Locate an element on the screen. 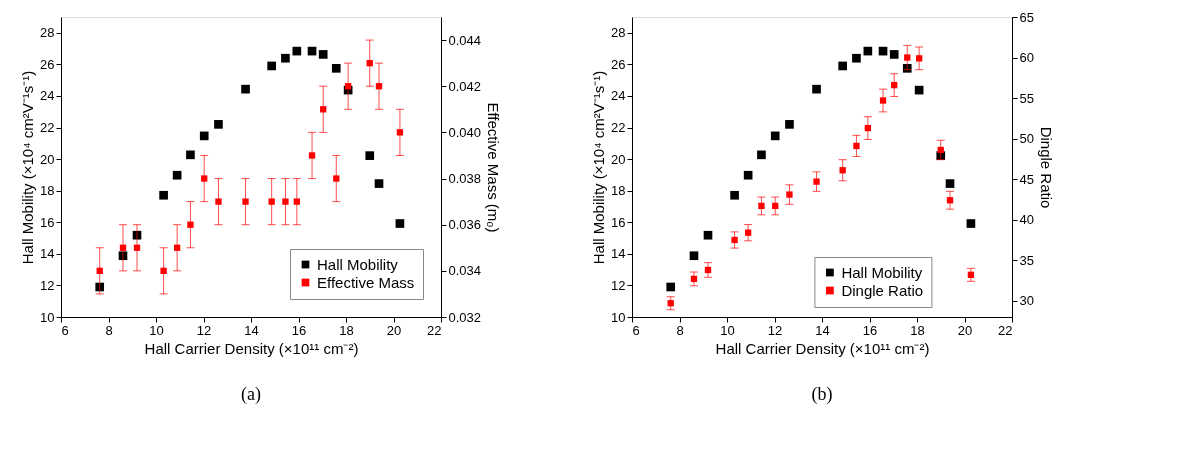 The image size is (1190, 470). y2-tick-label: 0.044 is located at coordinates (465, 40).